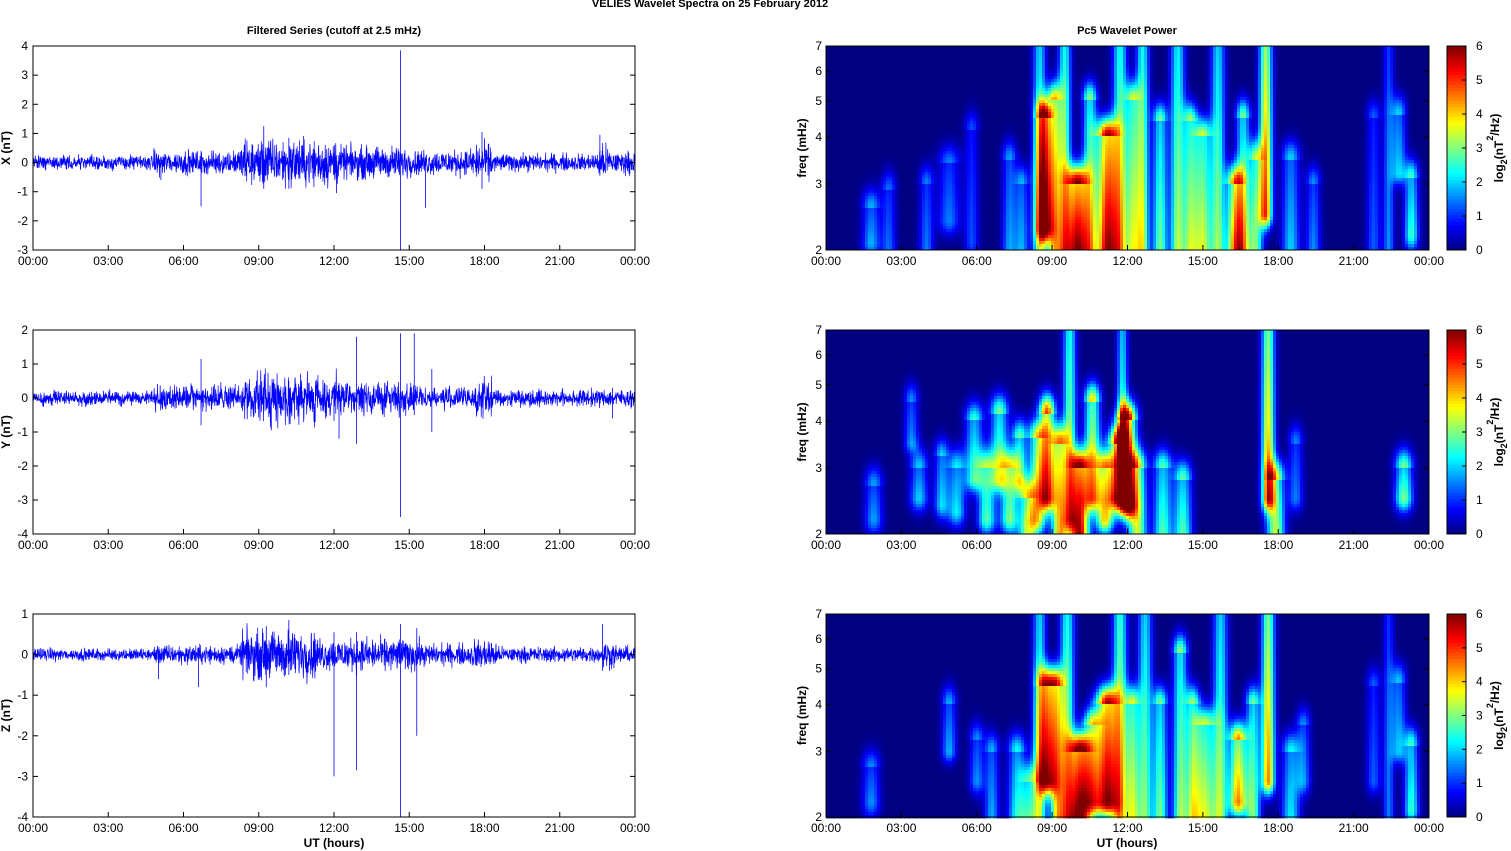 This screenshot has width=1511, height=851. I want to click on series-y-xtick-label: 00:00, so click(33, 545).